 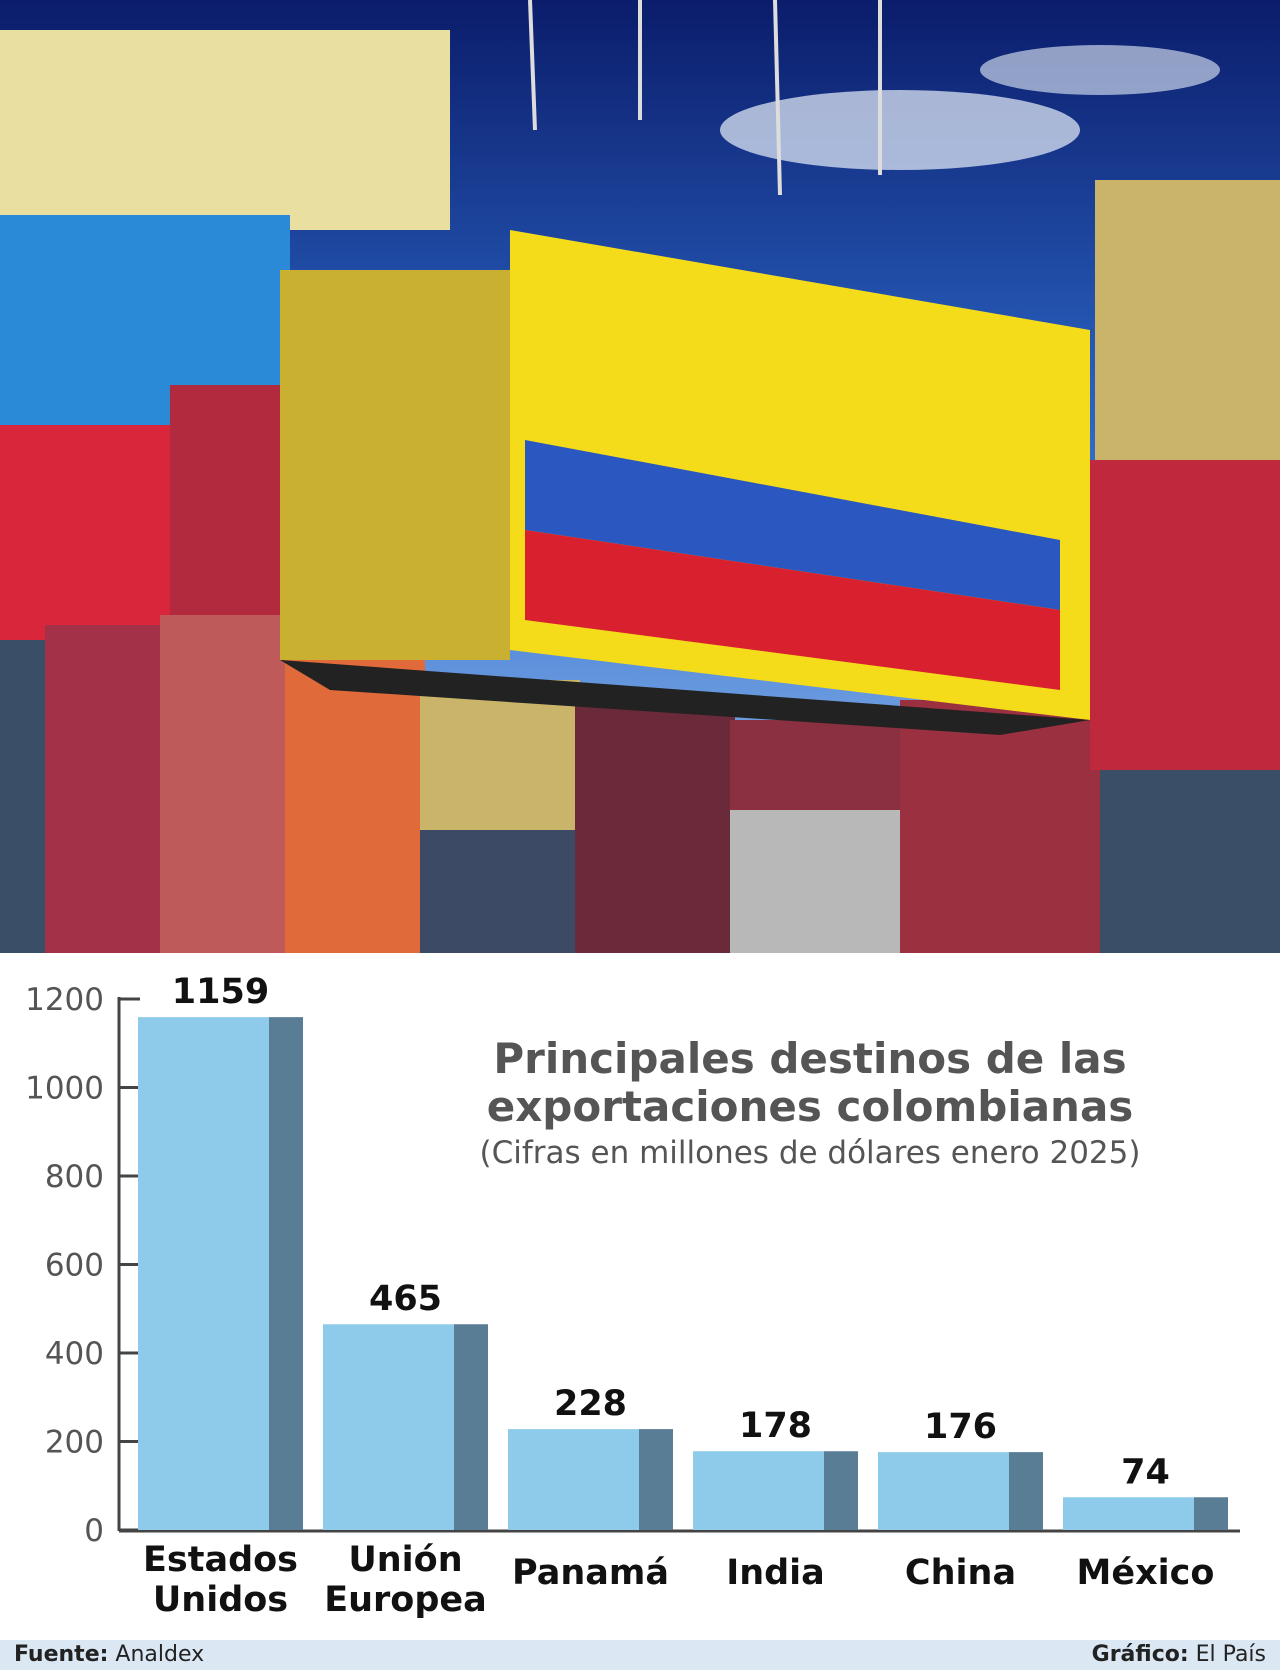 What do you see at coordinates (405, 1580) in the screenshot?
I see `x-tick-label: Unión Europea` at bounding box center [405, 1580].